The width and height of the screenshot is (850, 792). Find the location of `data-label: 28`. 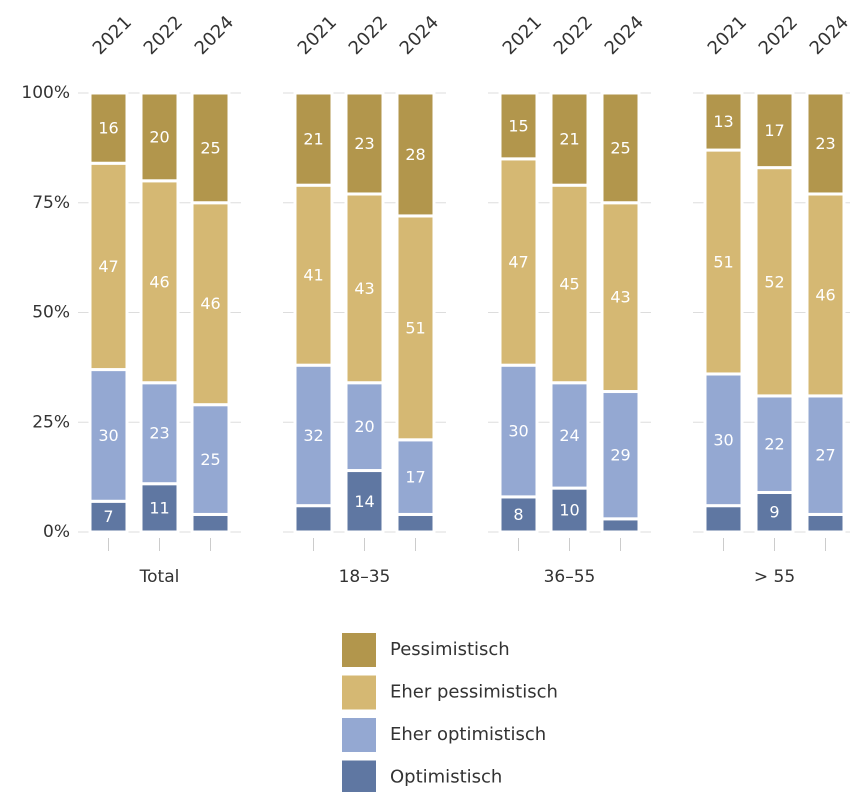

data-label: 28 is located at coordinates (415, 154).